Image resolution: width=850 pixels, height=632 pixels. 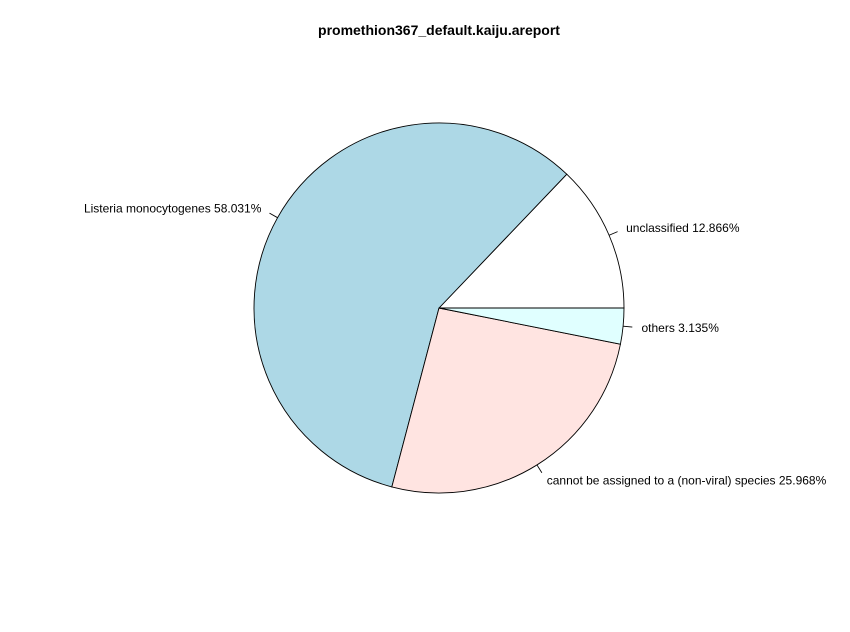 What do you see at coordinates (439, 30) in the screenshot?
I see `chart-title: promethion367_default.kaiju.areport` at bounding box center [439, 30].